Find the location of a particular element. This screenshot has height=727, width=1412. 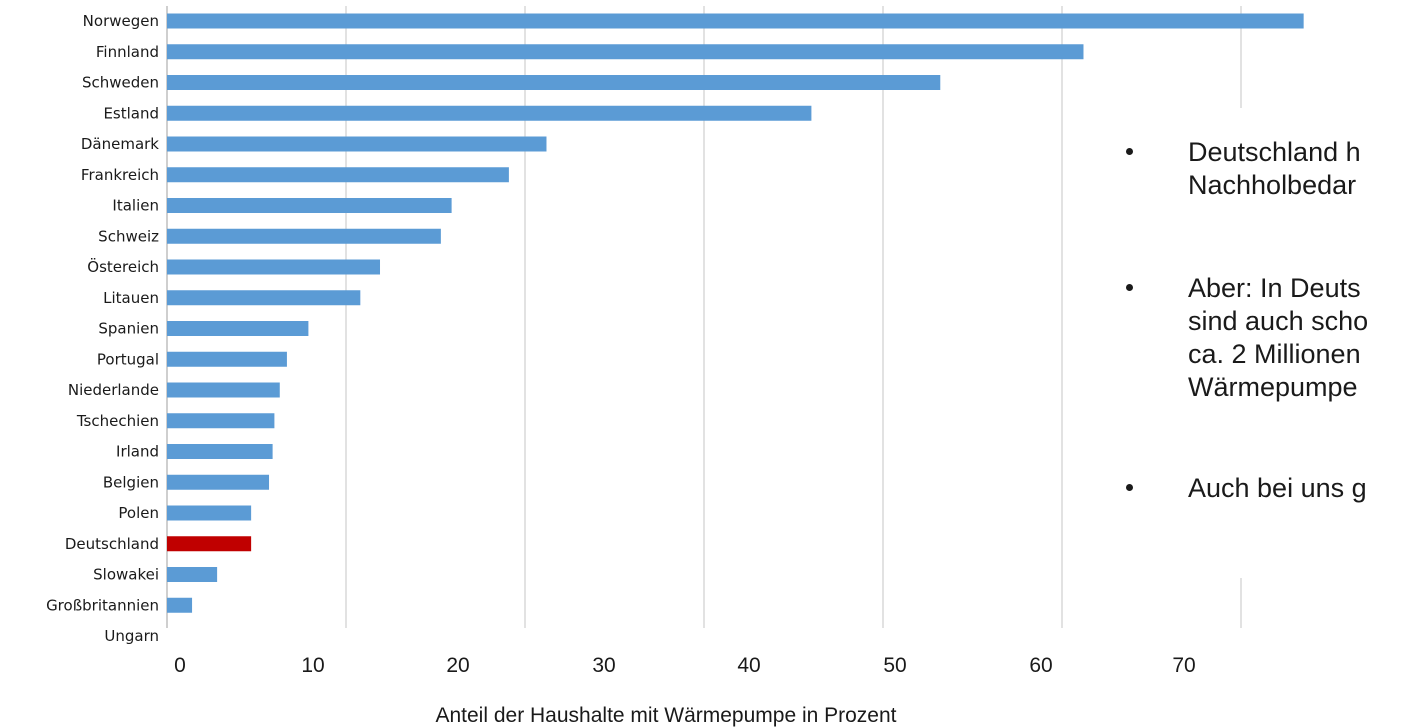

x-tick-label: 20 is located at coordinates (457, 665).